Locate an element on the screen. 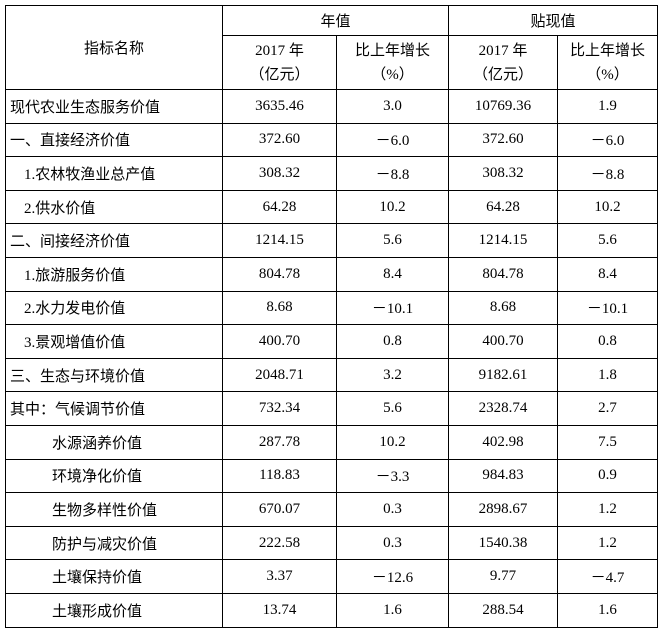 This screenshot has height=632, width=661. group-header: 贴现值 is located at coordinates (553, 20).